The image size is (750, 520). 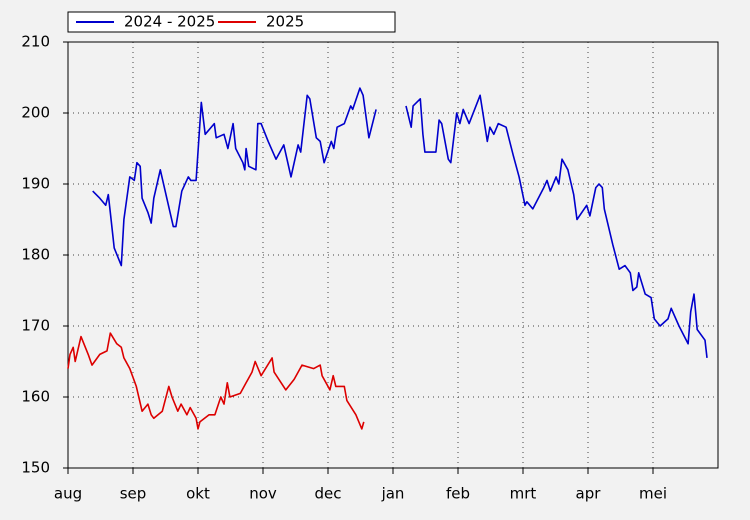 What do you see at coordinates (133, 494) in the screenshot?
I see `x-tick-label: sep` at bounding box center [133, 494].